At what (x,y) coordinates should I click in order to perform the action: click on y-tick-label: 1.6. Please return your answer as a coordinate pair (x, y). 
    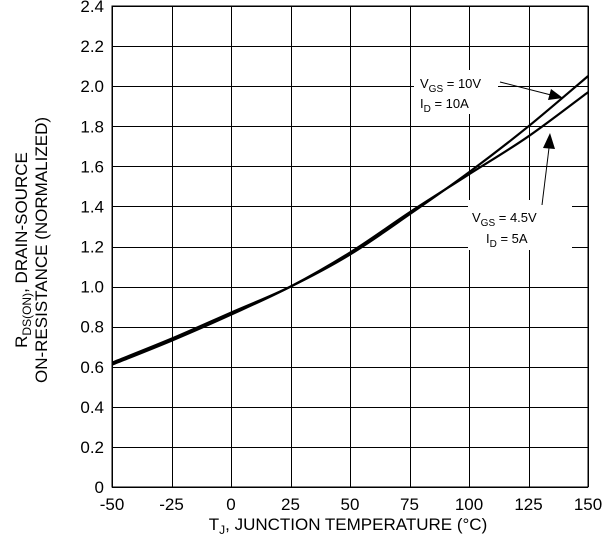
    Looking at the image, I should click on (92, 166).